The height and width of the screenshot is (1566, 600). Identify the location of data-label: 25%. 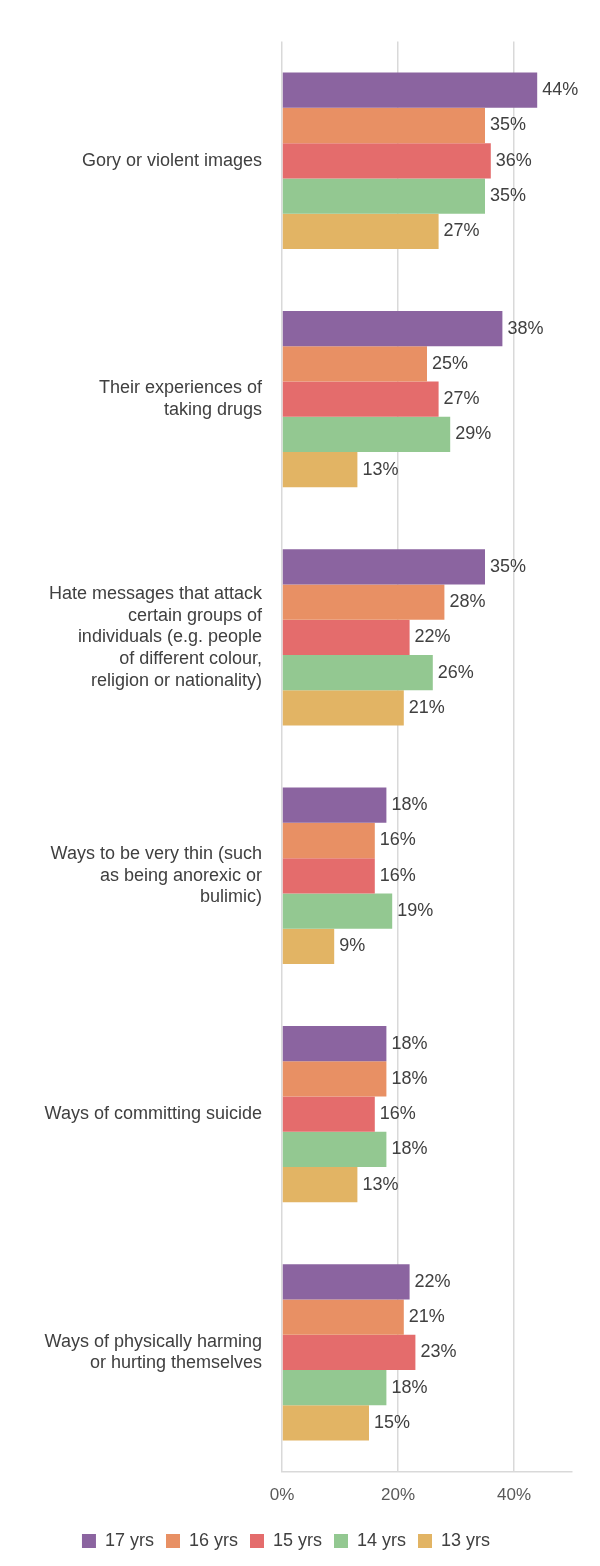
(450, 362).